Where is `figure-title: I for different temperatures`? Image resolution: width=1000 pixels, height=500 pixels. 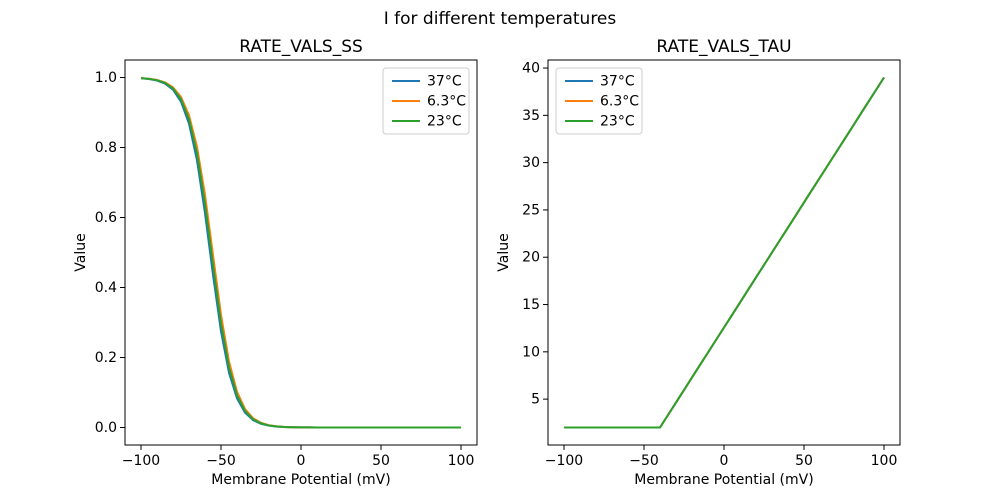 figure-title: I for different temperatures is located at coordinates (500, 19).